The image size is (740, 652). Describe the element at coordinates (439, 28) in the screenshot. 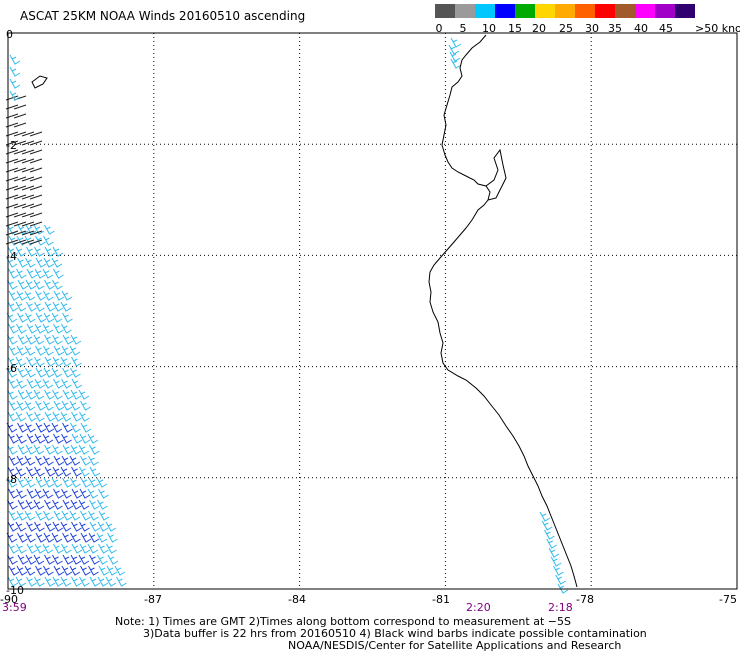

I see `legend-label-0: 0` at that location.